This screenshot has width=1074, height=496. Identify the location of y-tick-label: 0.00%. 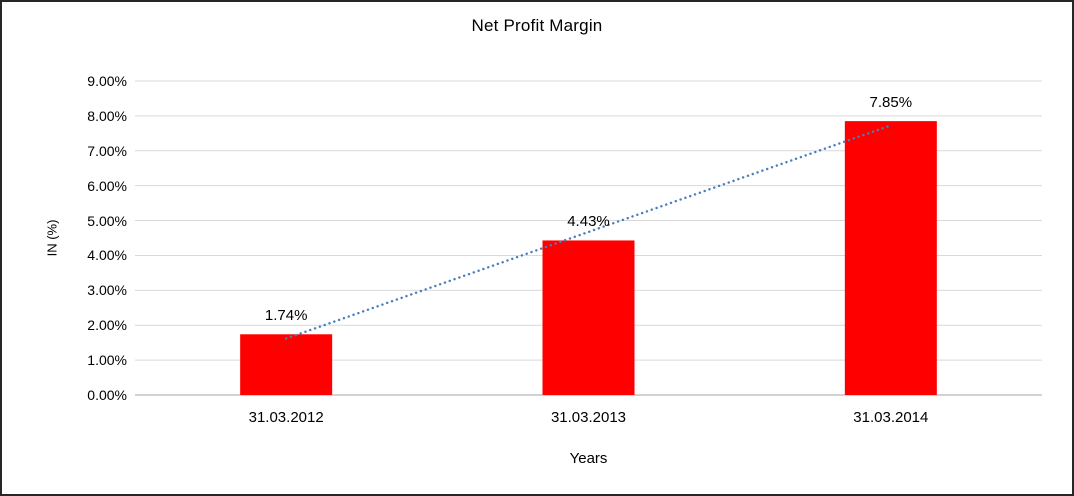
(107, 395).